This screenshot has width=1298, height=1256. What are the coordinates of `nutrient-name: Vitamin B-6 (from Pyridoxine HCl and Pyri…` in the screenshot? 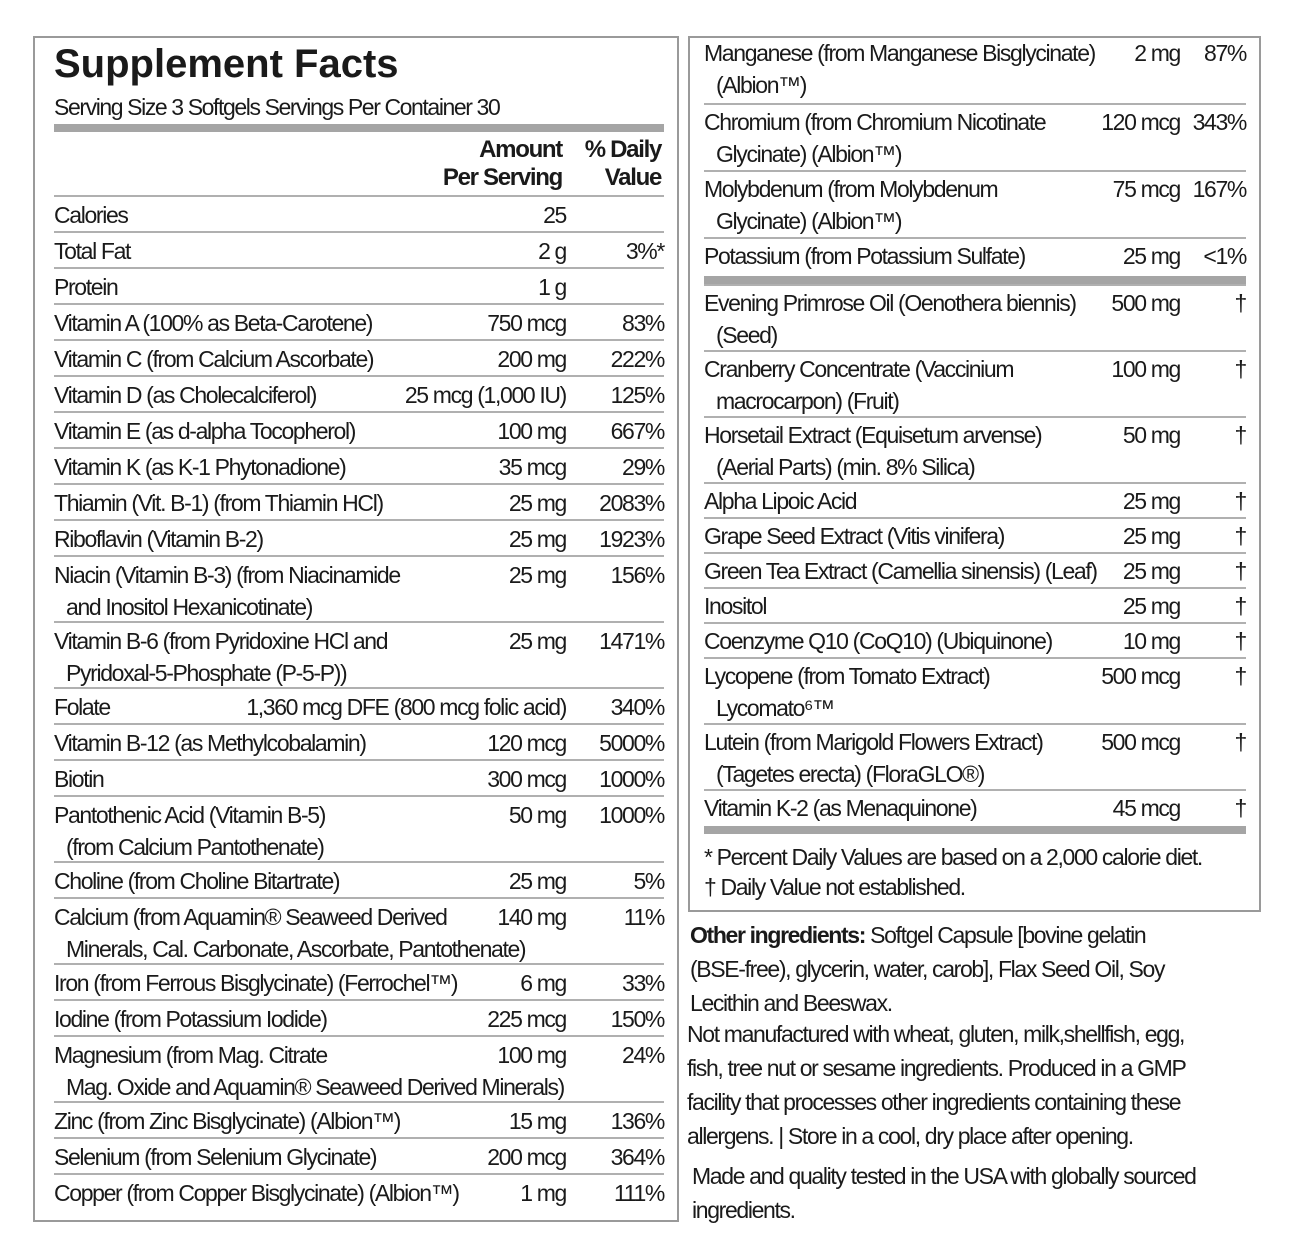 It's located at (221, 657).